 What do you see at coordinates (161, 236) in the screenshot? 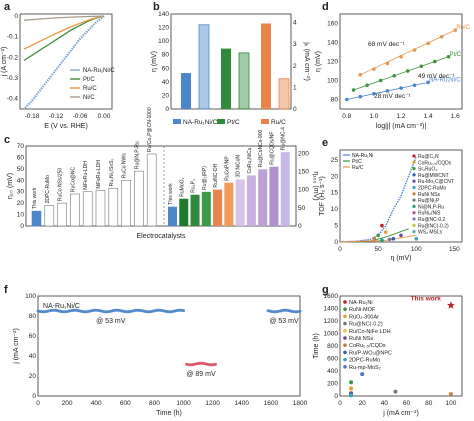
I see `panel-c-xlabel: Electrocatalysts` at bounding box center [161, 236].